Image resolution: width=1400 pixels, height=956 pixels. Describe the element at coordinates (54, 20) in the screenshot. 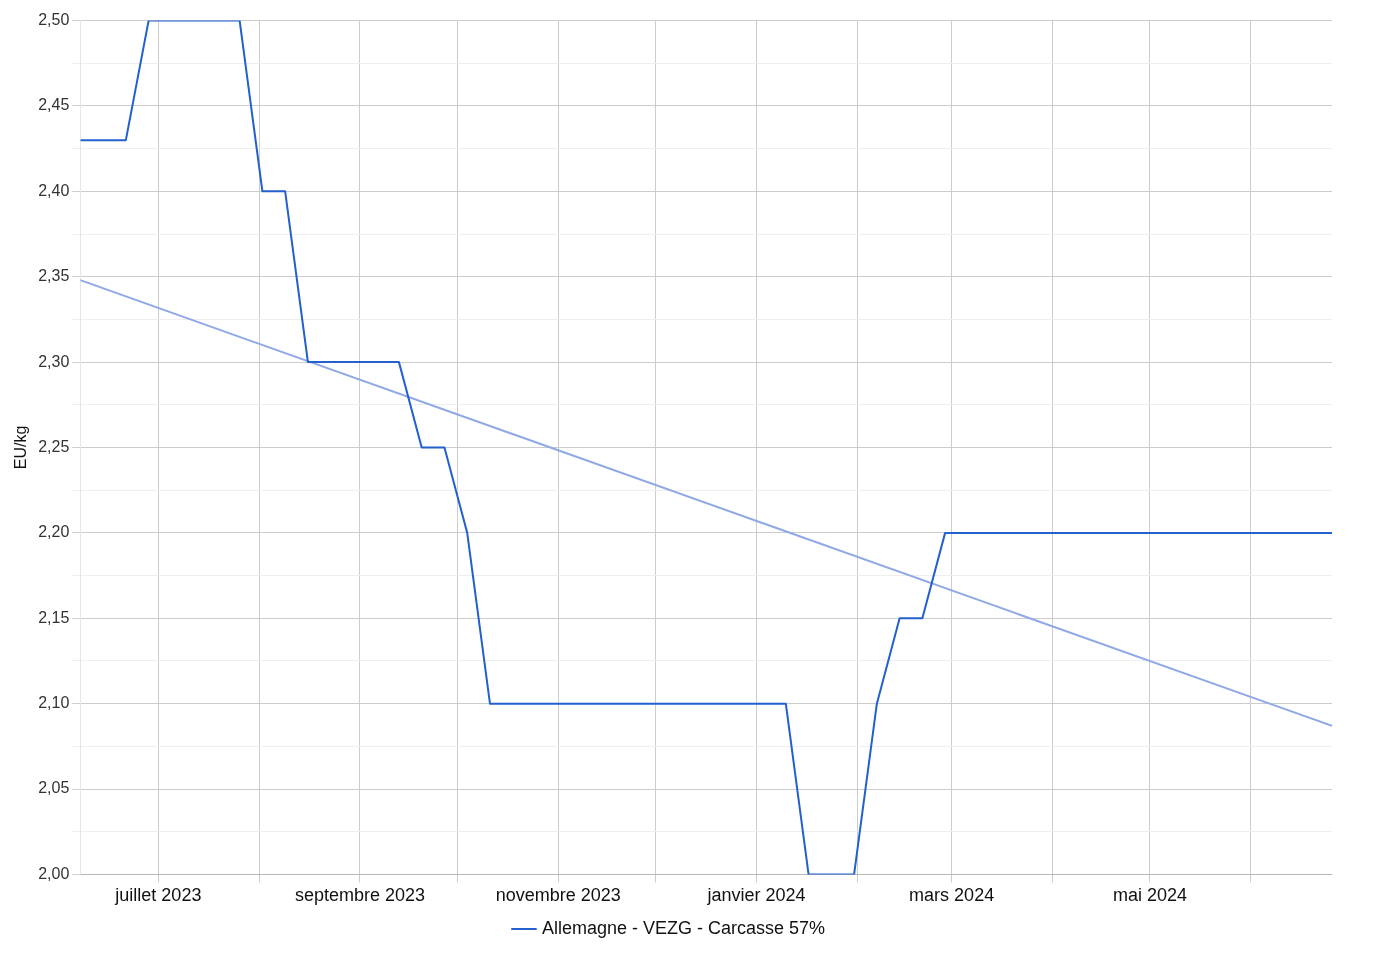

I see `y-tick-label: 2,50` at that location.